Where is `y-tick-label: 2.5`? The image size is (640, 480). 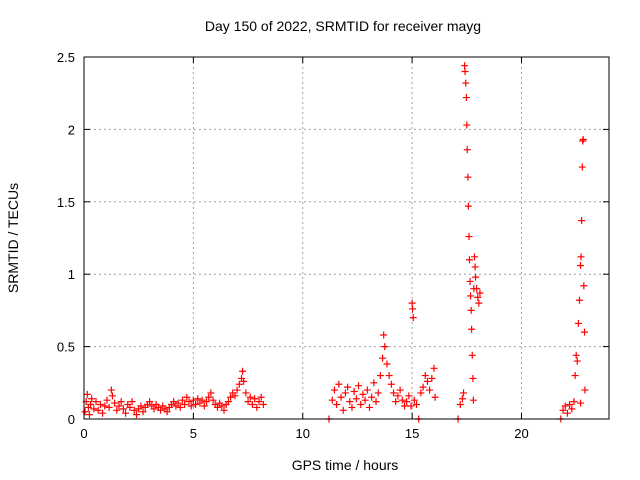
y-tick-label: 2.5 is located at coordinates (66, 57).